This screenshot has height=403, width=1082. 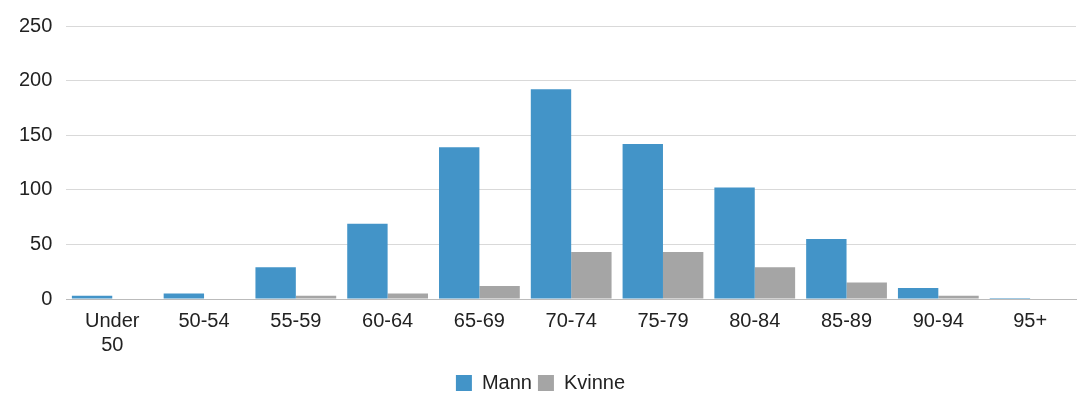 What do you see at coordinates (846, 319) in the screenshot?
I see `x-tick-label: 85-89` at bounding box center [846, 319].